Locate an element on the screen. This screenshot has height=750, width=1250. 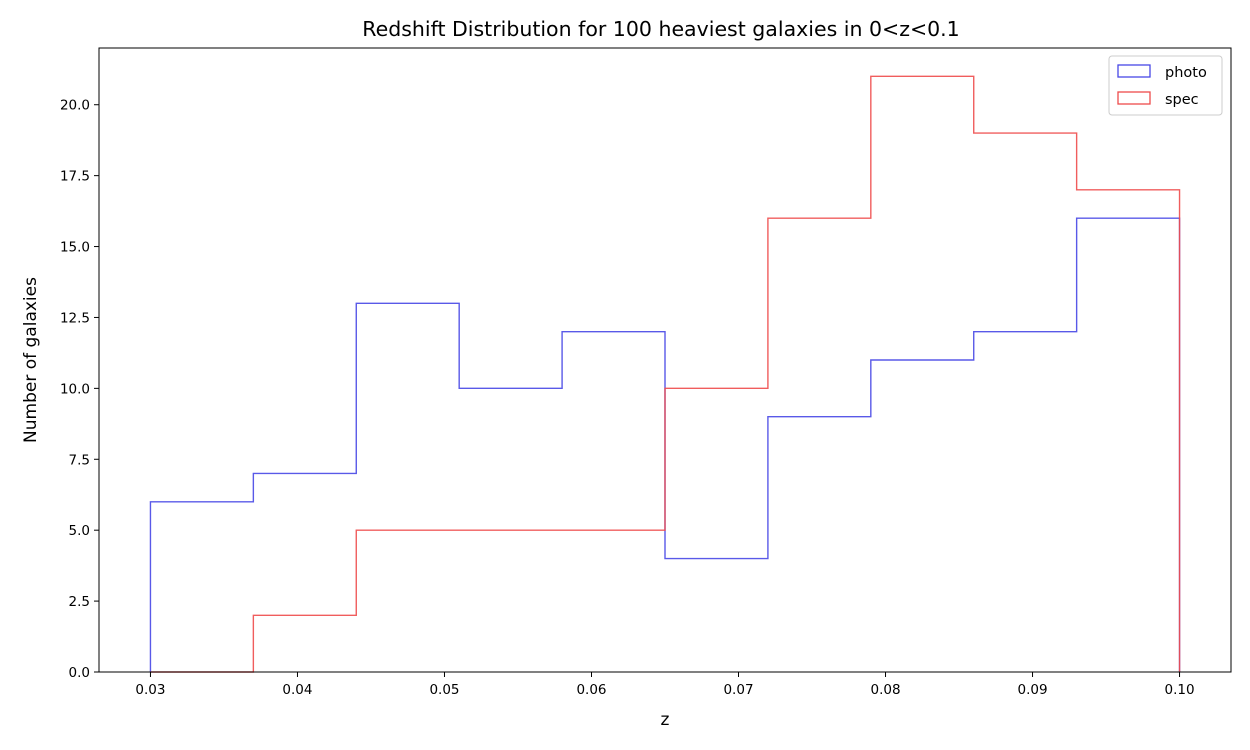
x-tick-label: 0.10 is located at coordinates (1180, 690).